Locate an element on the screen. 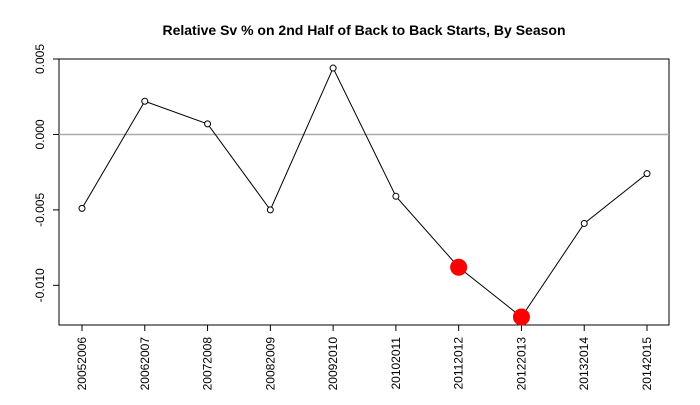 This screenshot has width=700, height=405. x-tick-label: 20102011 is located at coordinates (396, 363).